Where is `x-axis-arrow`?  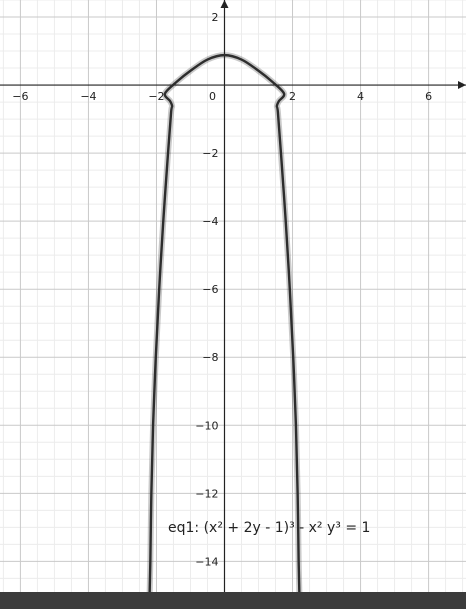 x-axis-arrow is located at coordinates (462, 85).